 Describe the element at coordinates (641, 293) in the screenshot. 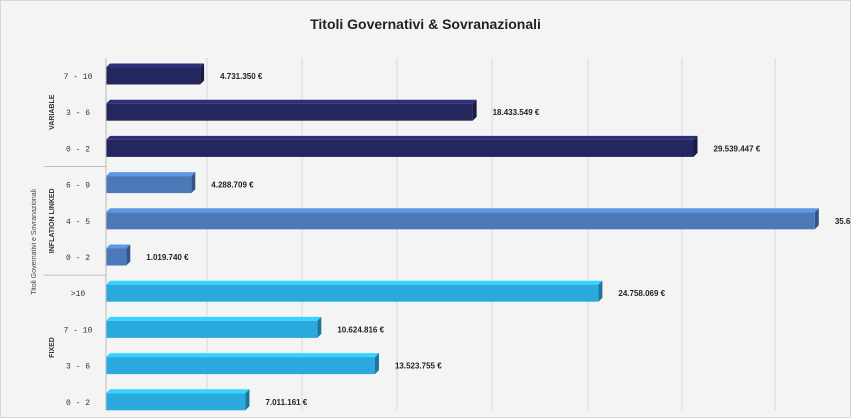

I see `data-label: 24.758.069 €` at that location.